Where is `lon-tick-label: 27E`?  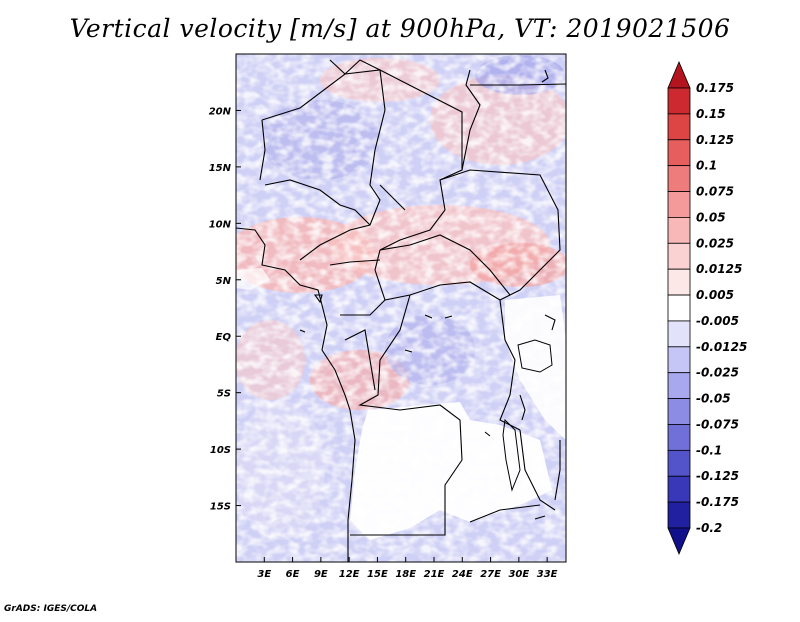
lon-tick-label: 27E is located at coordinates (490, 574).